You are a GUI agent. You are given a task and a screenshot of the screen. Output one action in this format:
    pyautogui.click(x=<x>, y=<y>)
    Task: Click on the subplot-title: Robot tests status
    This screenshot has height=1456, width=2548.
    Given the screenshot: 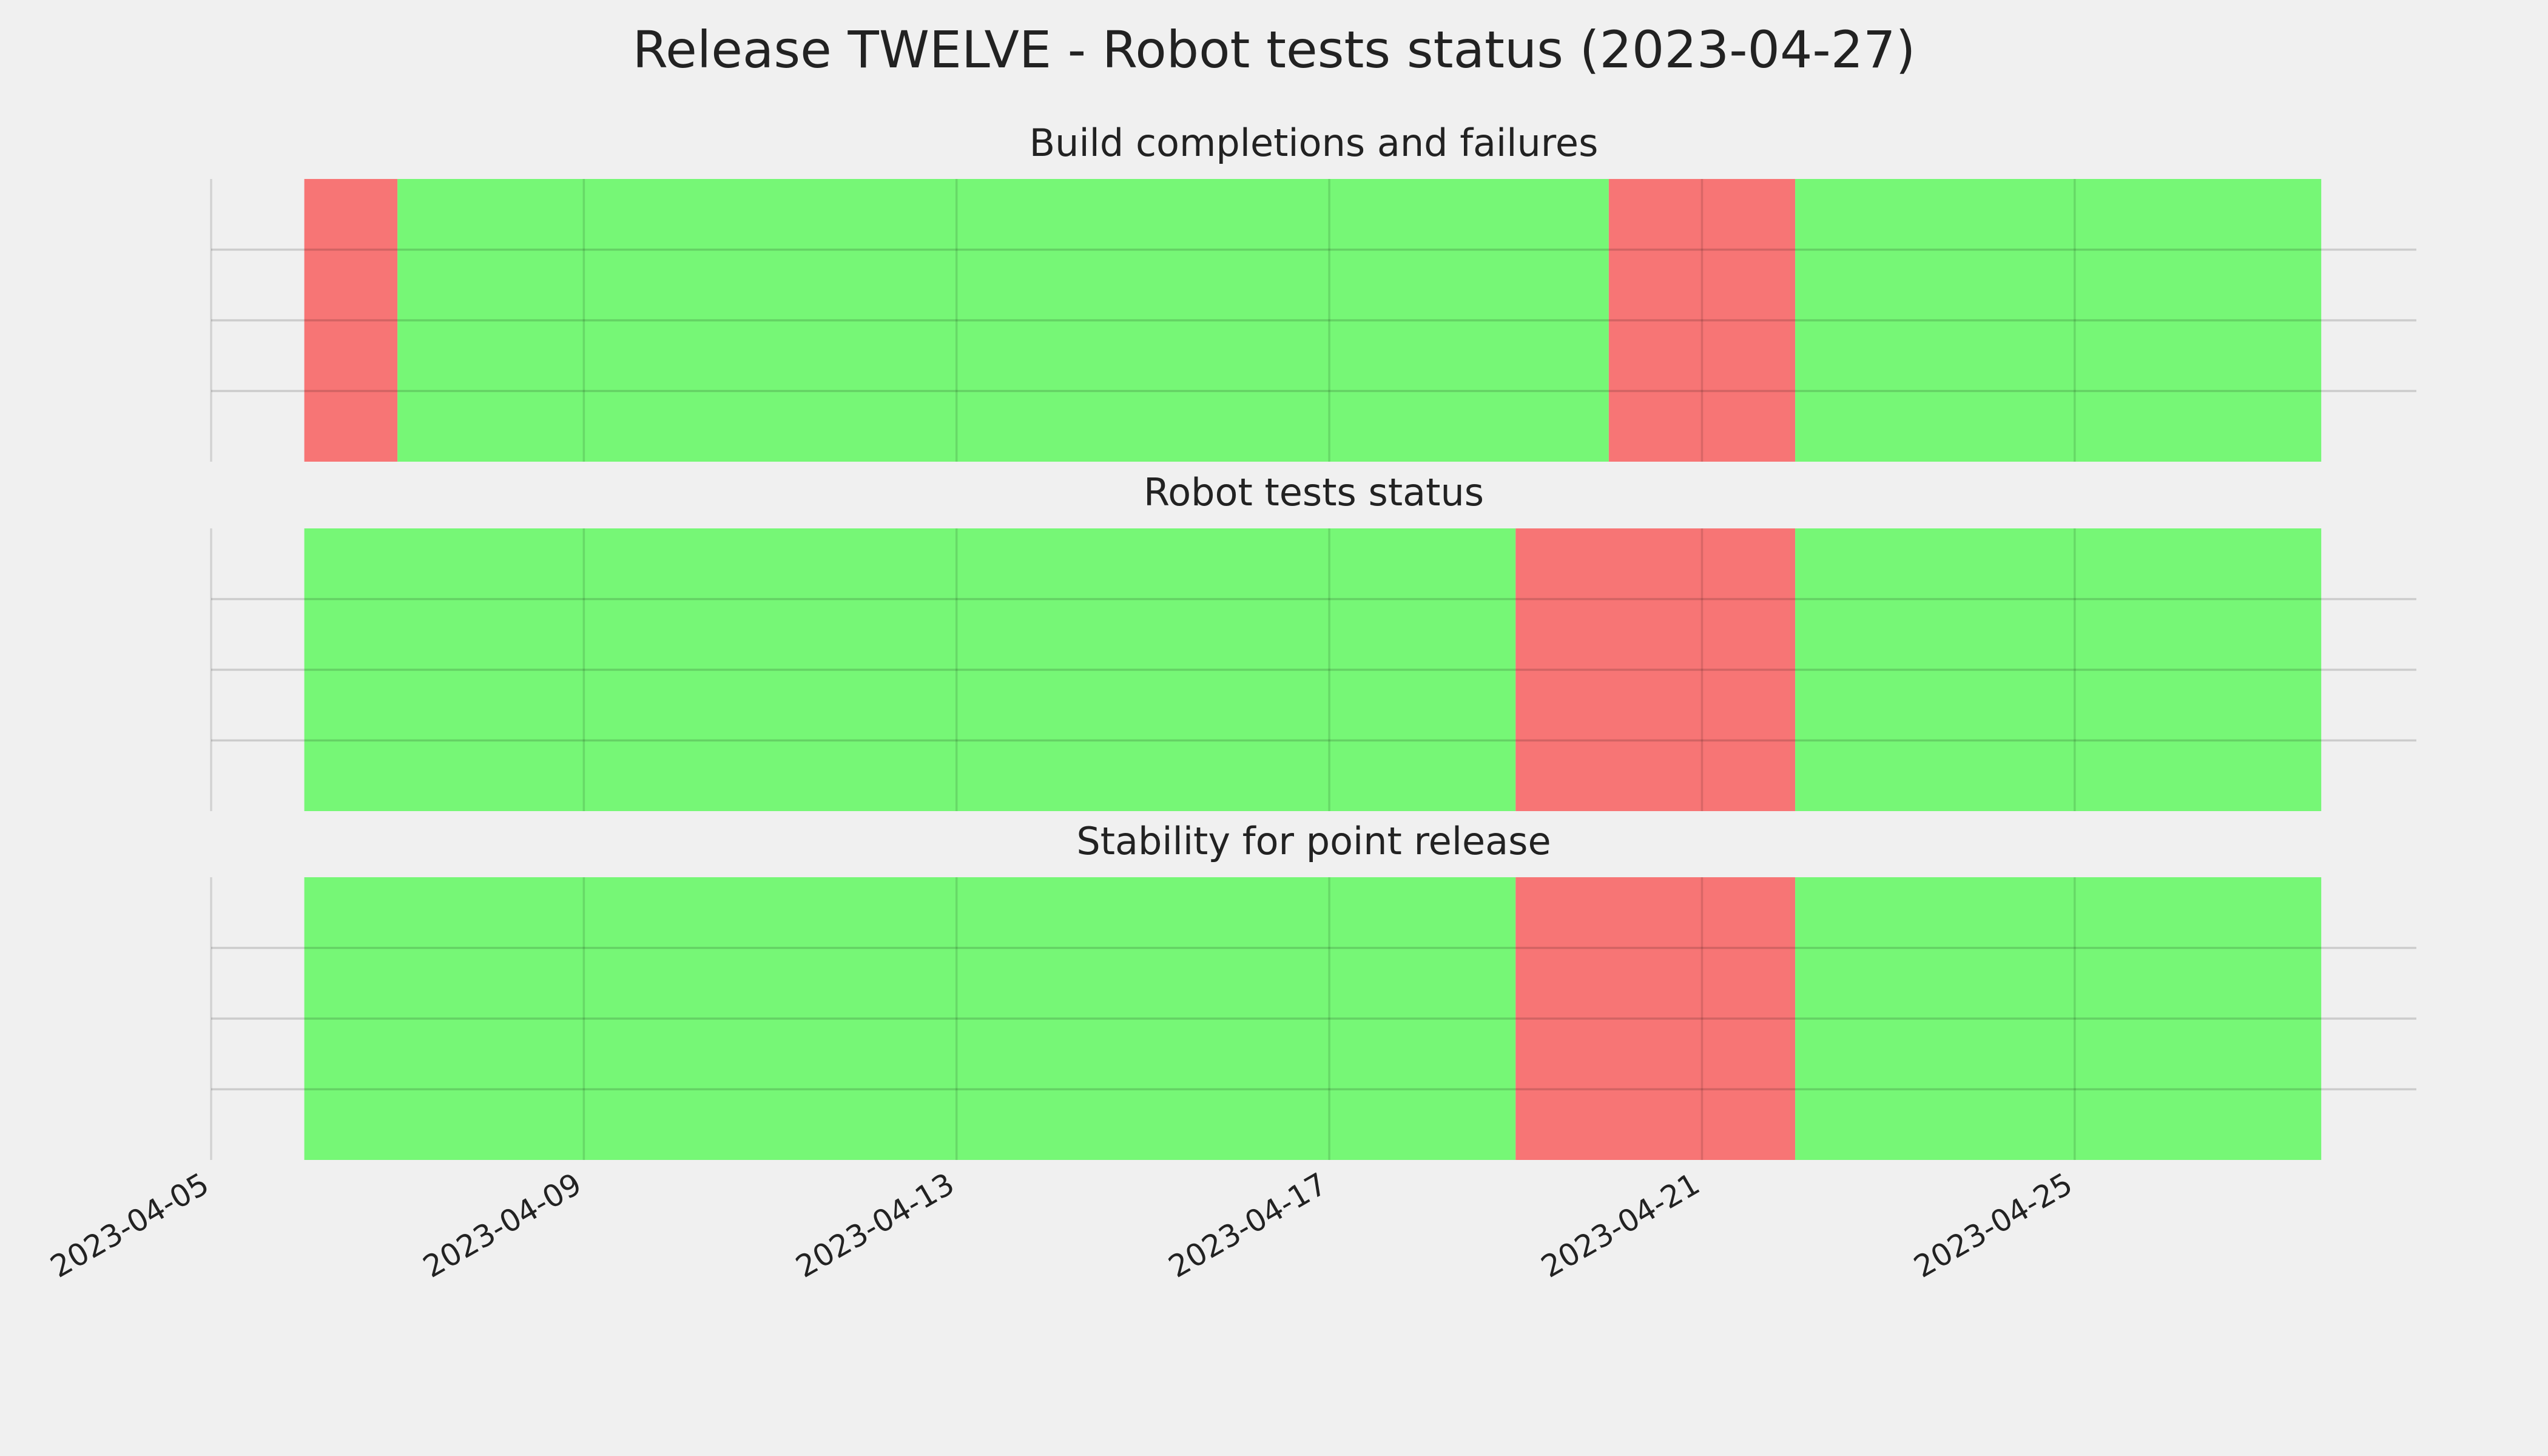 What is the action you would take?
    pyautogui.click(x=1314, y=492)
    